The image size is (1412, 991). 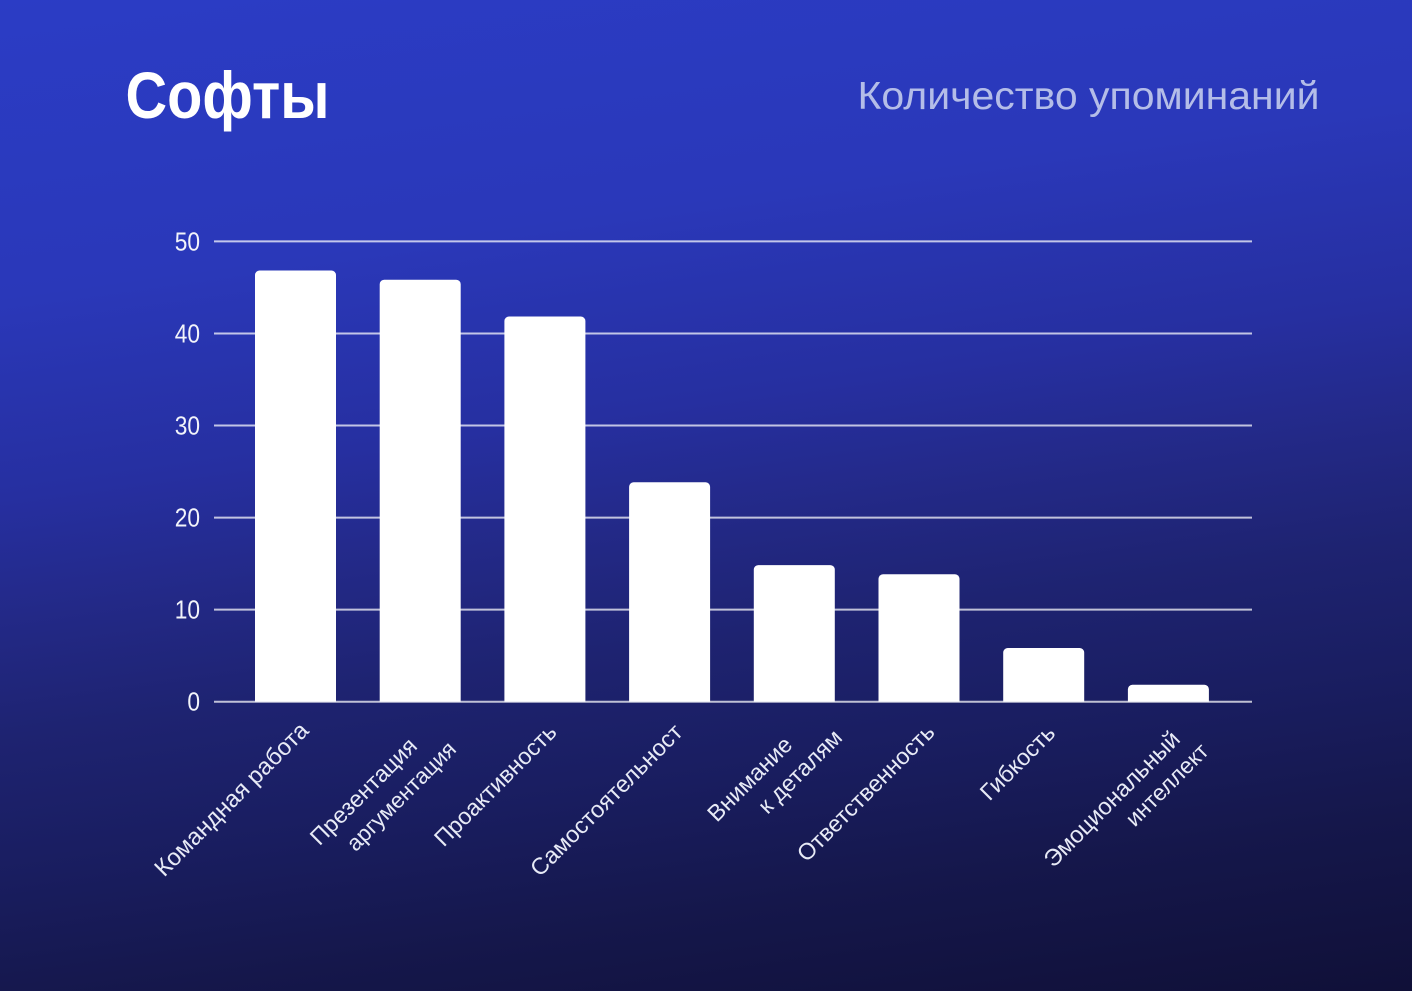 What do you see at coordinates (187, 333) in the screenshot?
I see `svg-text: 40` at bounding box center [187, 333].